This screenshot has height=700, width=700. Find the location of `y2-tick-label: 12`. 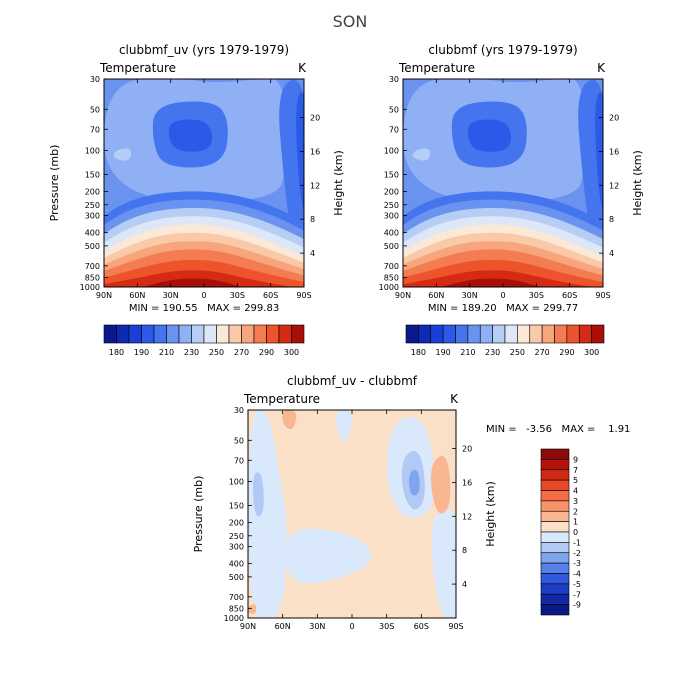

y2-tick-label: 12 is located at coordinates (467, 516).